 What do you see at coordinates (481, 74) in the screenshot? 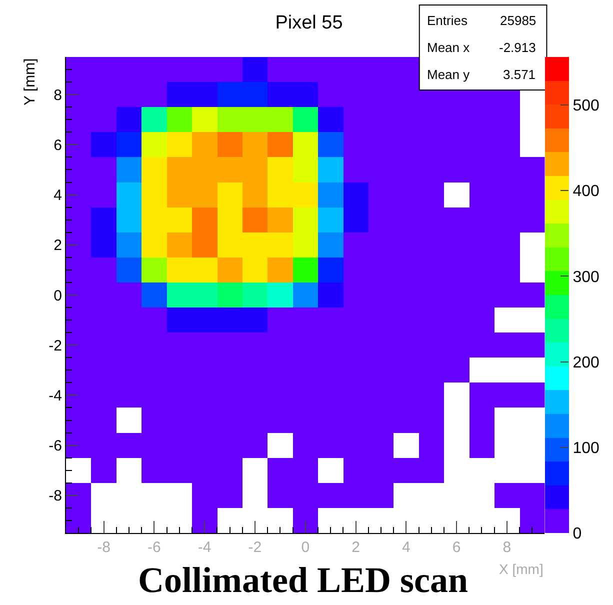
I see `text: Mean y 3.571` at bounding box center [481, 74].